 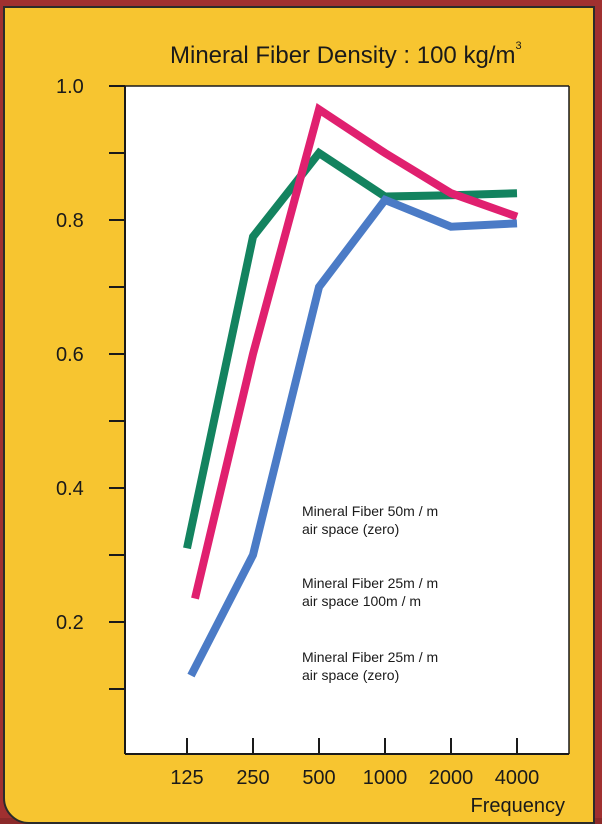 I want to click on y-tick-label: 0.4, so click(x=70, y=489).